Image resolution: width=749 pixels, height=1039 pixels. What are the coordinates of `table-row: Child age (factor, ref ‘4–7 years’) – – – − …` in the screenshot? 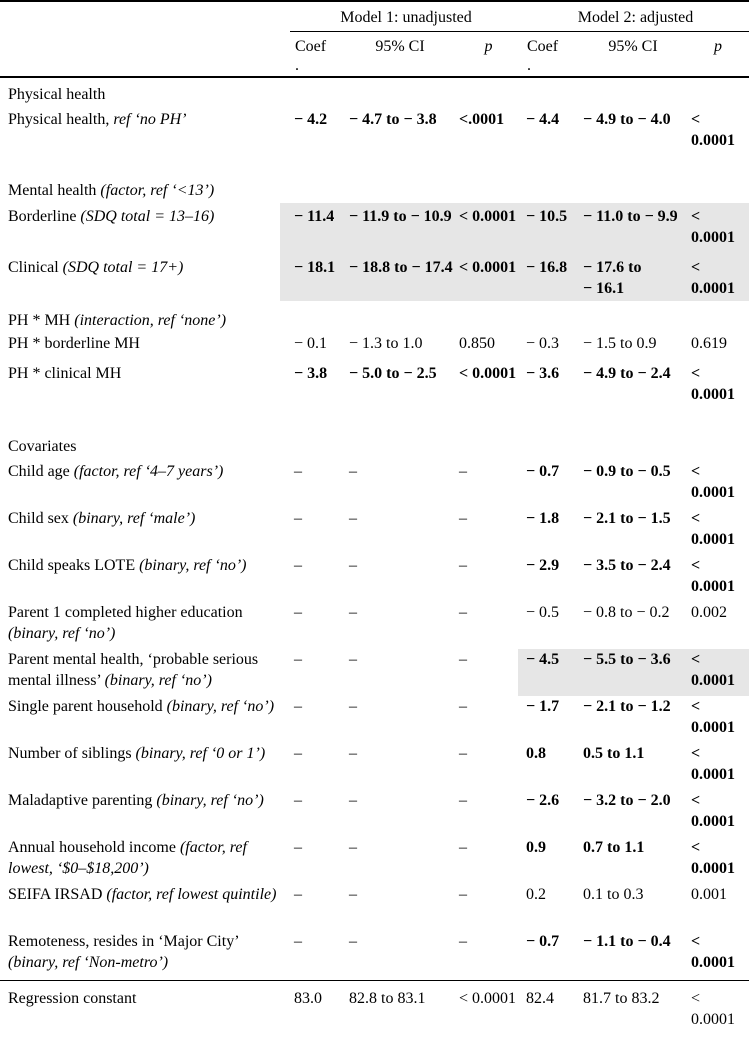 It's located at (374, 484).